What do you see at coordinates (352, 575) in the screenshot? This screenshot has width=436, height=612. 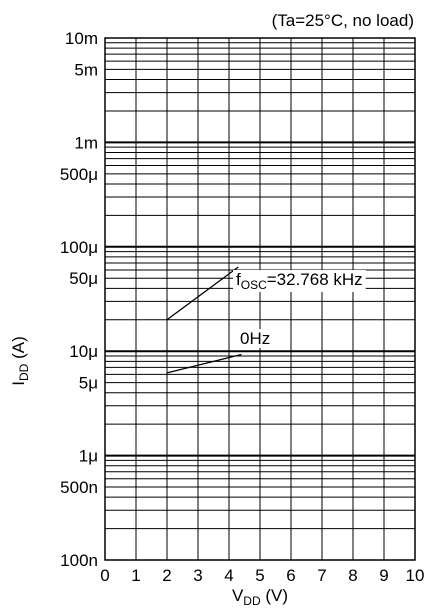 I see `x-tick-label: 8` at bounding box center [352, 575].